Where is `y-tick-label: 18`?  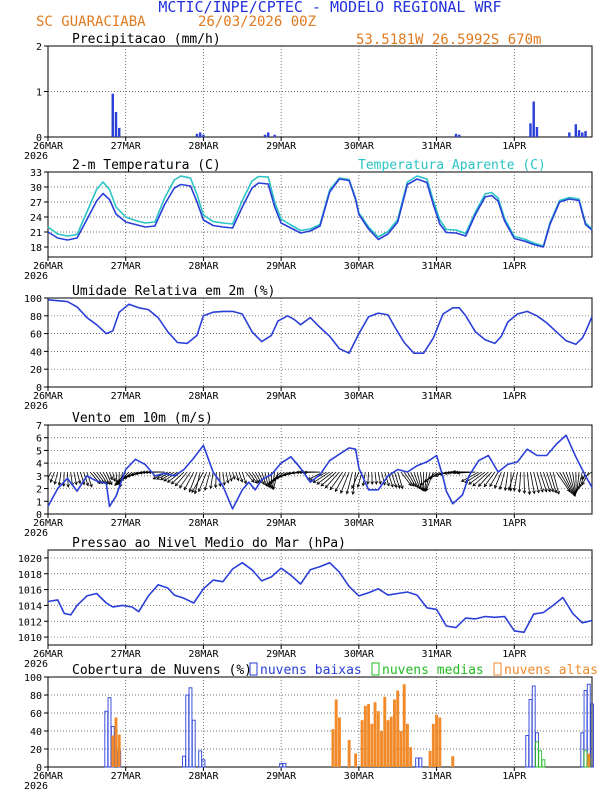 y-tick-label: 18 is located at coordinates (36, 248).